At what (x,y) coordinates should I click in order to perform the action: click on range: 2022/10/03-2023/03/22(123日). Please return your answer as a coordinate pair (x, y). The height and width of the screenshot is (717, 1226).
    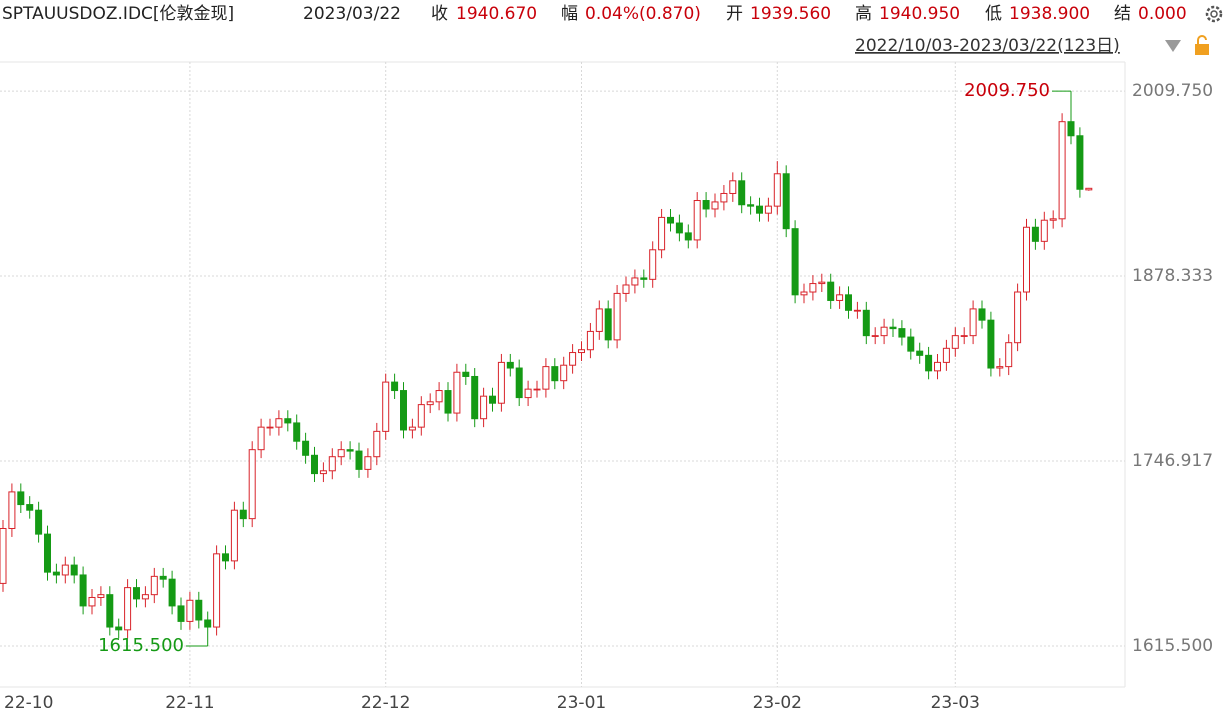
    Looking at the image, I should click on (987, 46).